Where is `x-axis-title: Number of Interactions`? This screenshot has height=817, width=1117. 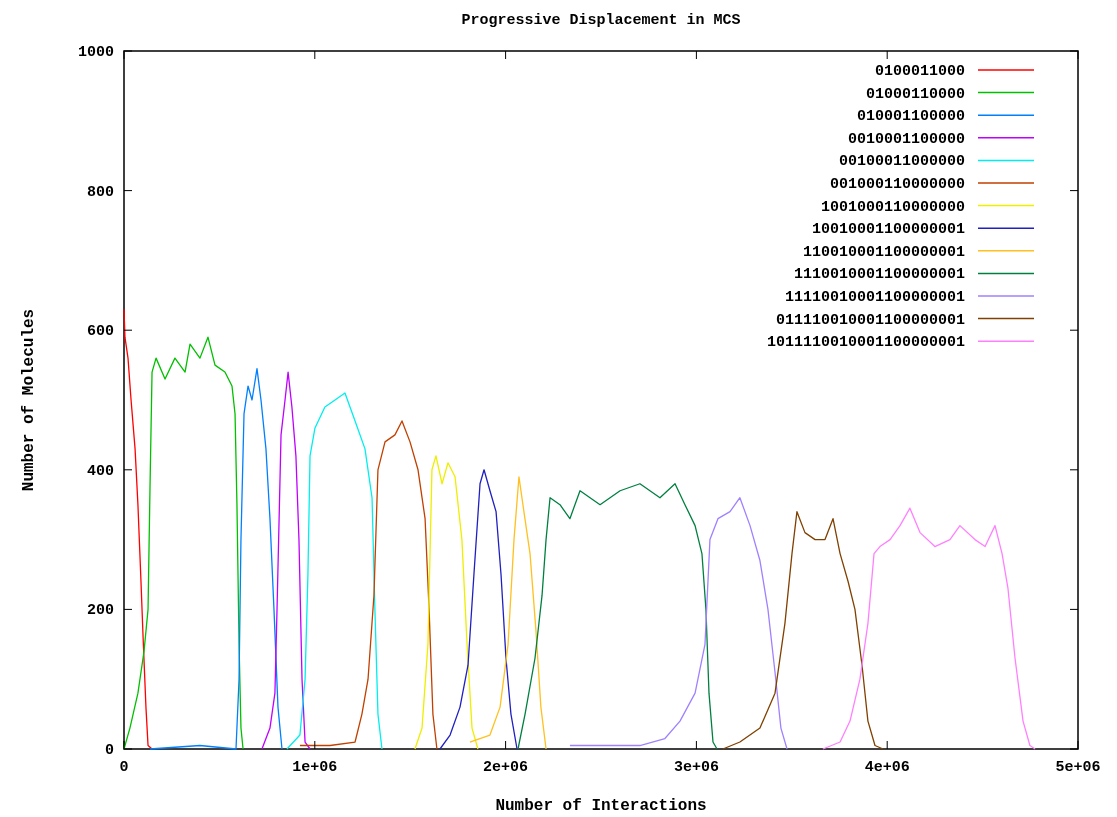 x-axis-title: Number of Interactions is located at coordinates (601, 806).